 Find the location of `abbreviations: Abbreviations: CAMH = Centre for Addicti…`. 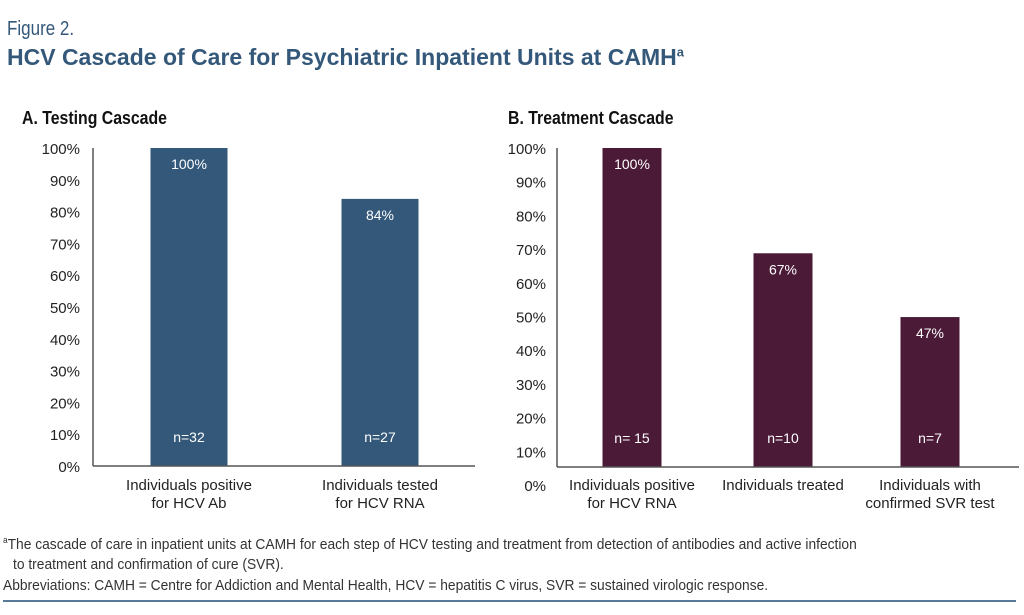

abbreviations: Abbreviations: CAMH = Centre for Addicti… is located at coordinates (386, 585).